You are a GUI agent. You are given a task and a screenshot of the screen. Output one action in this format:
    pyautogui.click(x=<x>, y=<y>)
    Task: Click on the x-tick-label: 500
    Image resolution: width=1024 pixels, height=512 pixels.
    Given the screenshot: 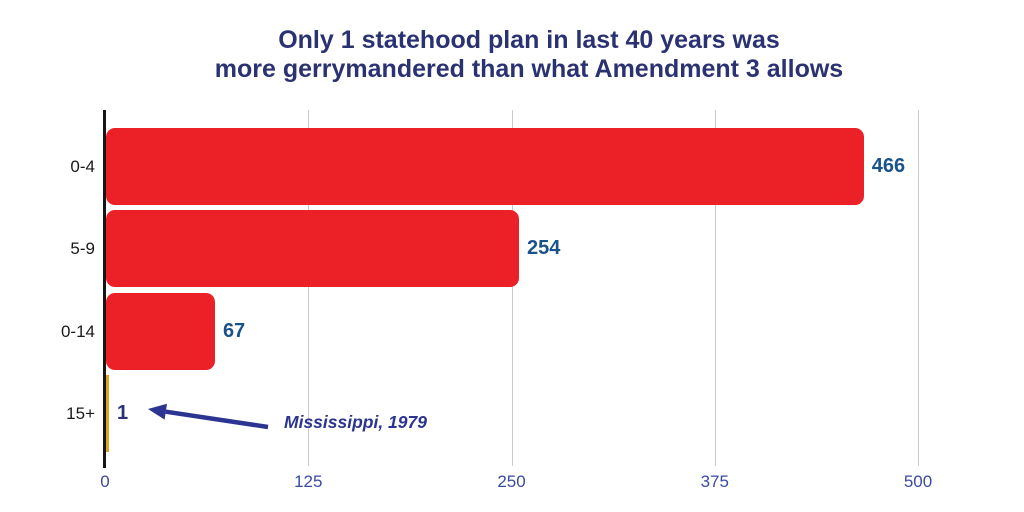 What is the action you would take?
    pyautogui.click(x=918, y=481)
    